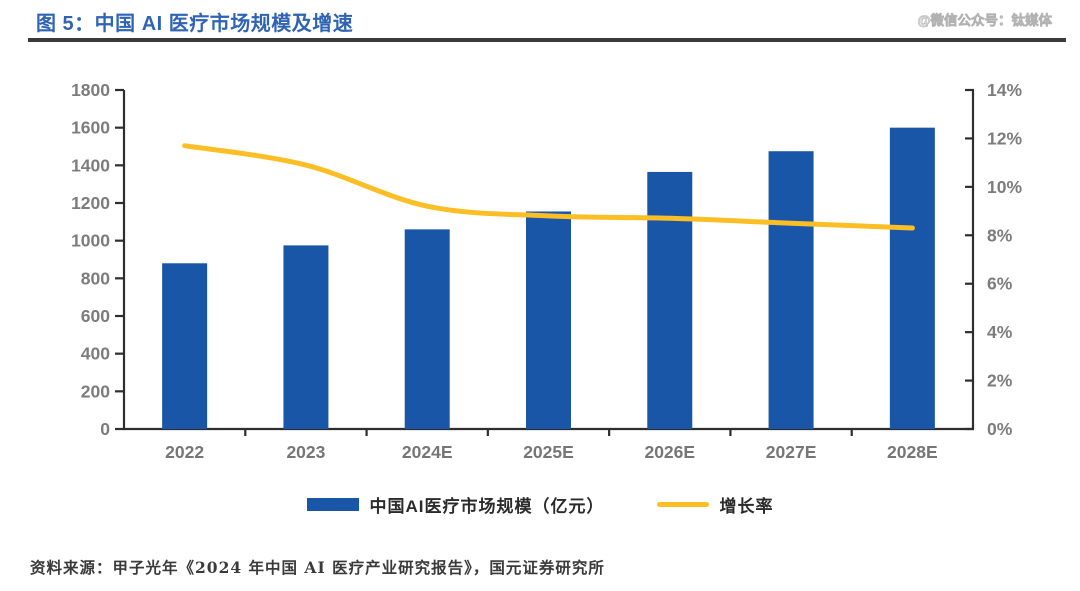  I want to click on y-axis-left-tick-label: 0, so click(105, 429).